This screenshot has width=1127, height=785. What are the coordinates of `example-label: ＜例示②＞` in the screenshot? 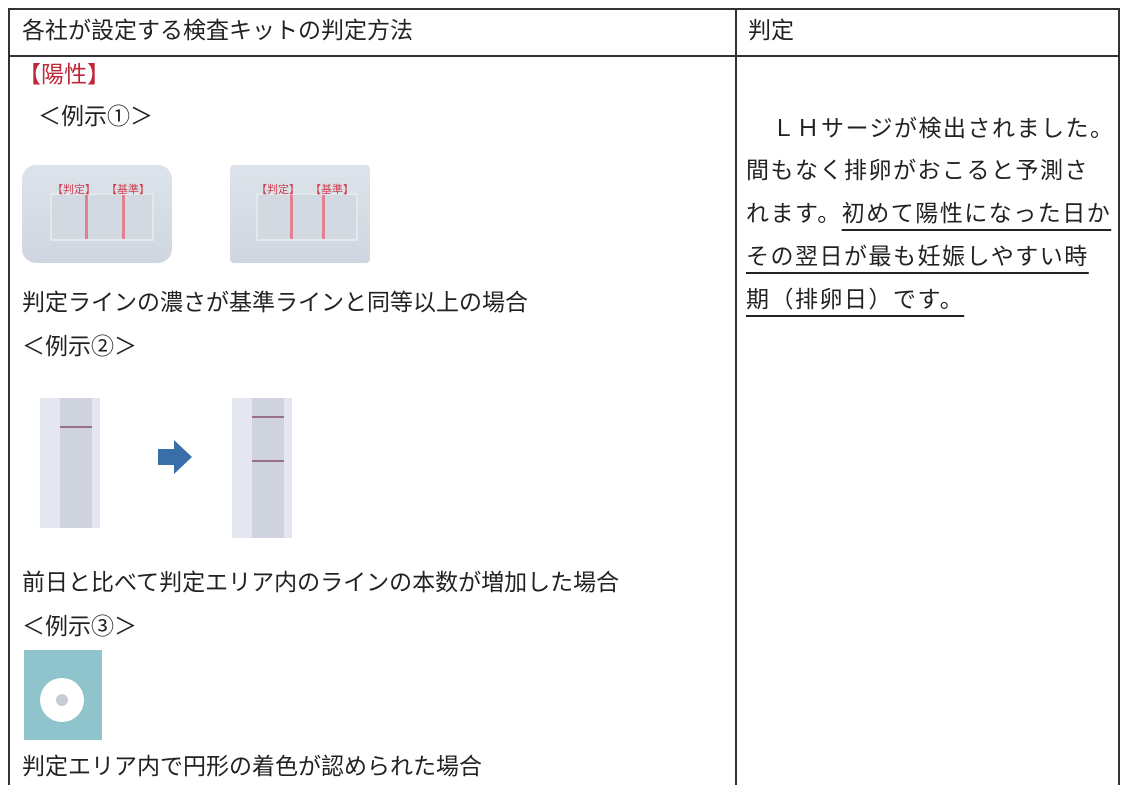 It's located at (79, 347).